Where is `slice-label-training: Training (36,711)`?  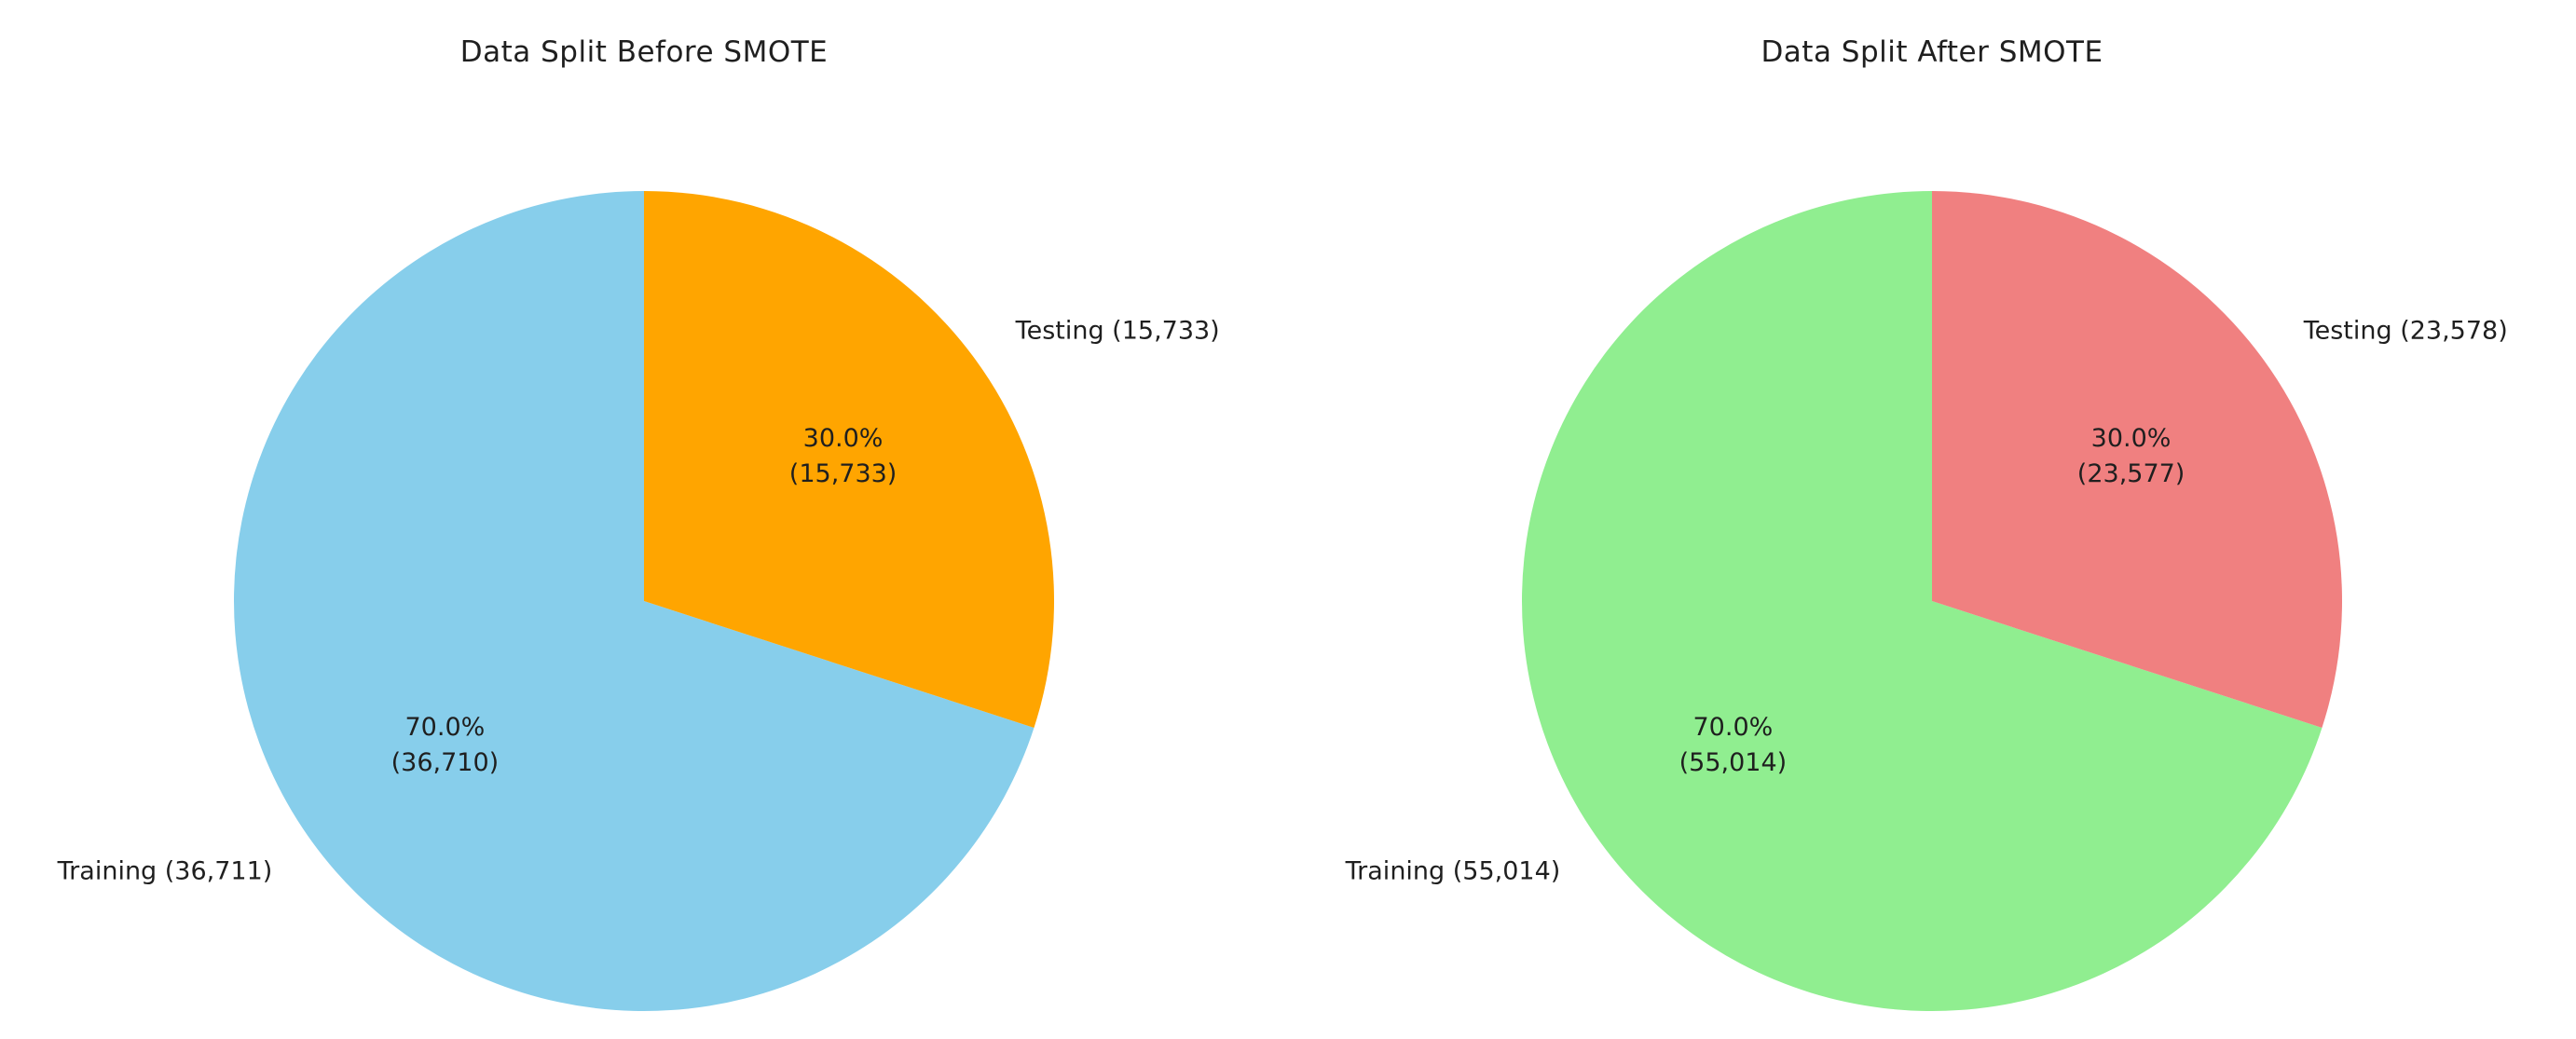
slice-label-training: Training (36,711) is located at coordinates (165, 871).